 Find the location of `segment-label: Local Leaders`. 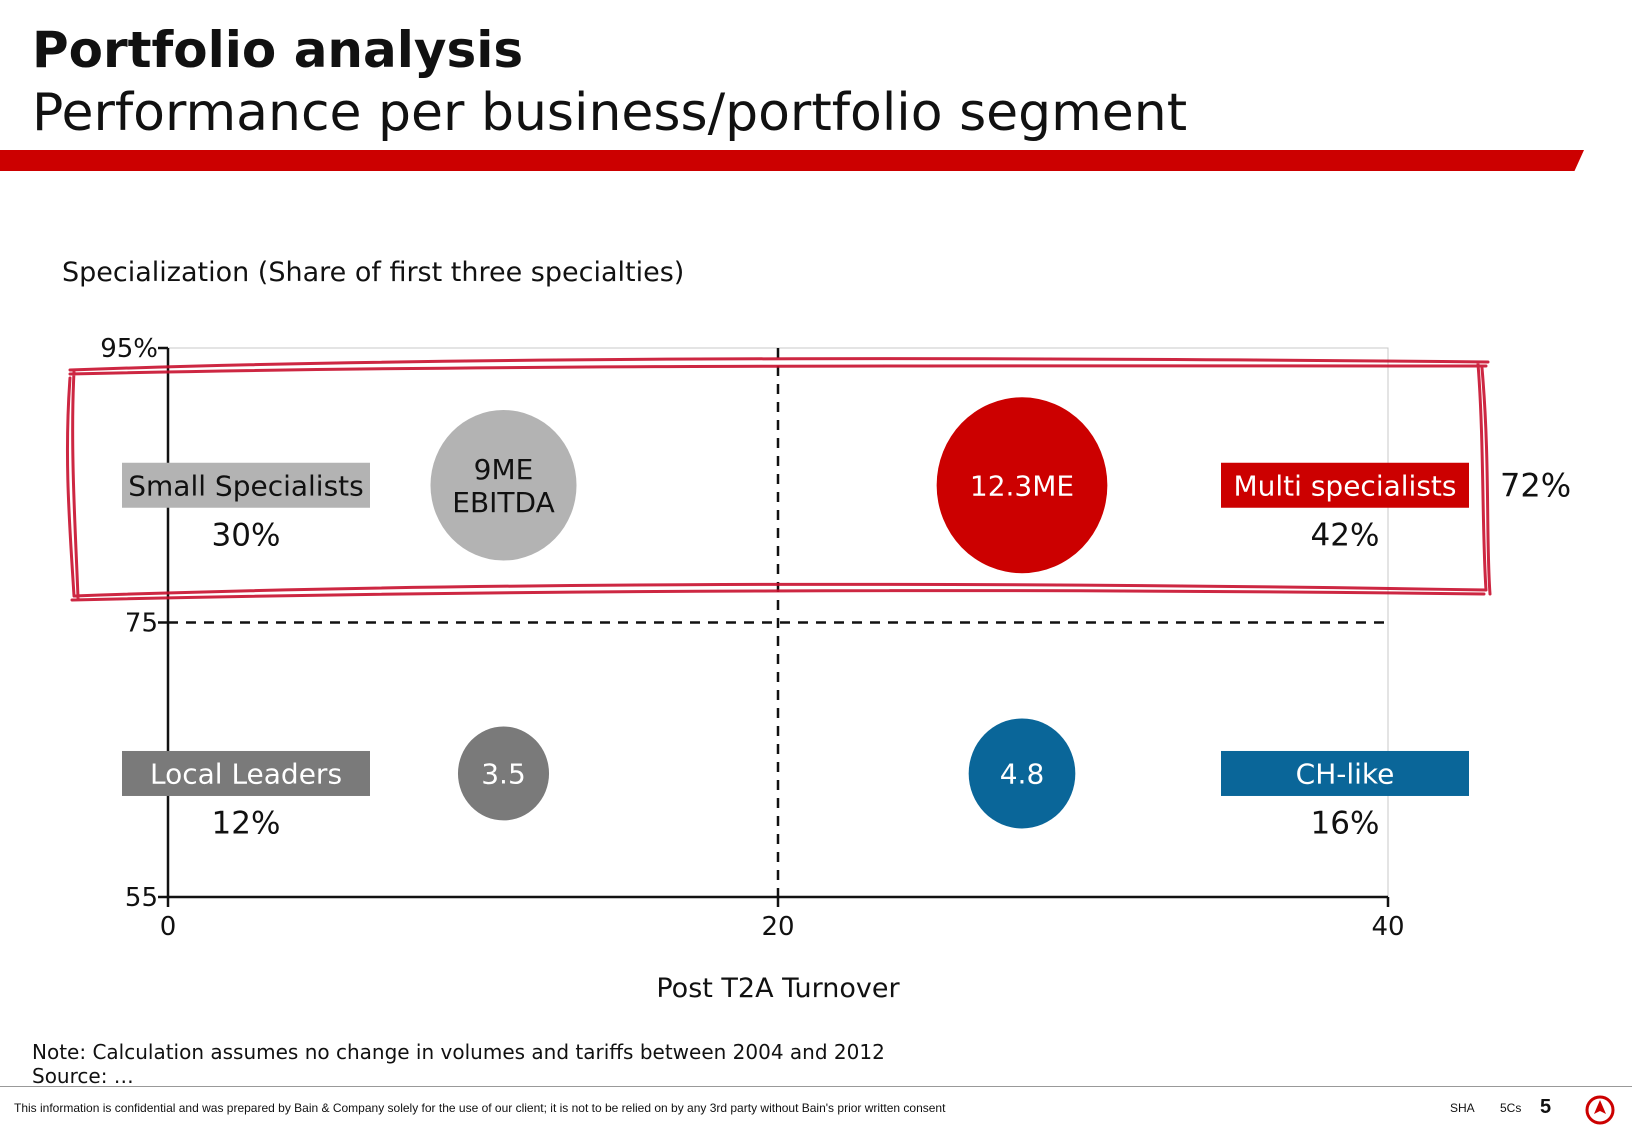

segment-label: Local Leaders is located at coordinates (246, 773).